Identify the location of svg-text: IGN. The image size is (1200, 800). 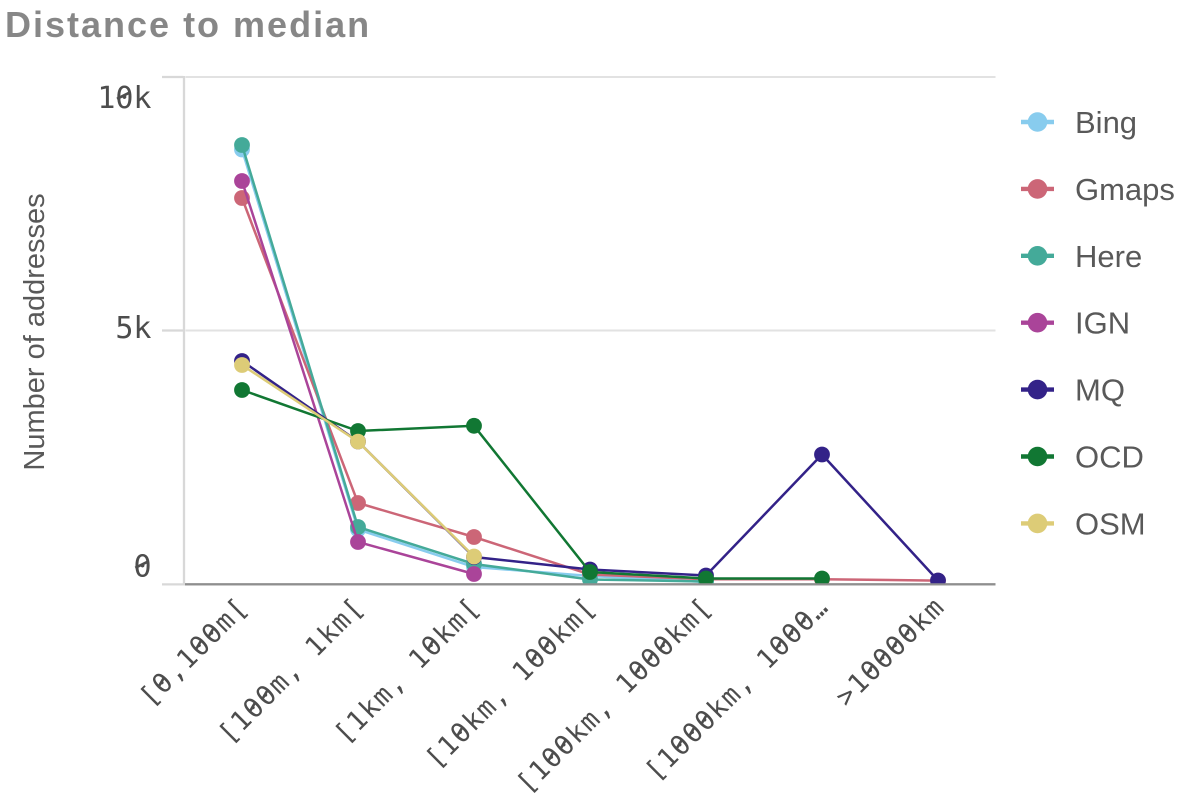
(1102, 323).